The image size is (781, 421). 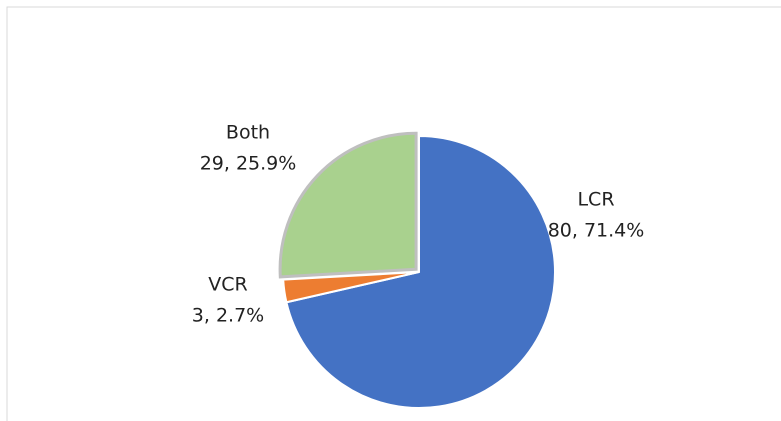 I want to click on data-label-name: VCR, so click(x=227, y=285).